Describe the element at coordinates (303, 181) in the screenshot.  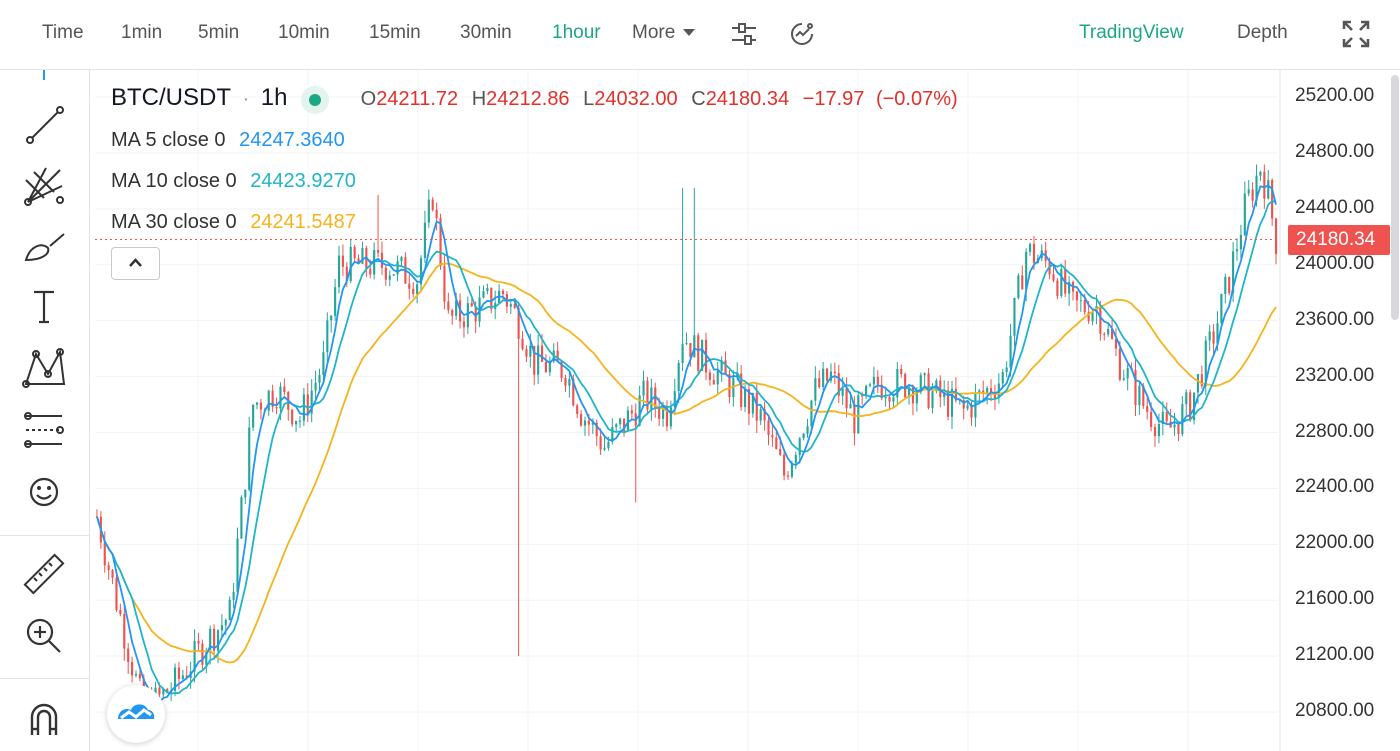
I see `ma10-value: 24423.9270` at that location.